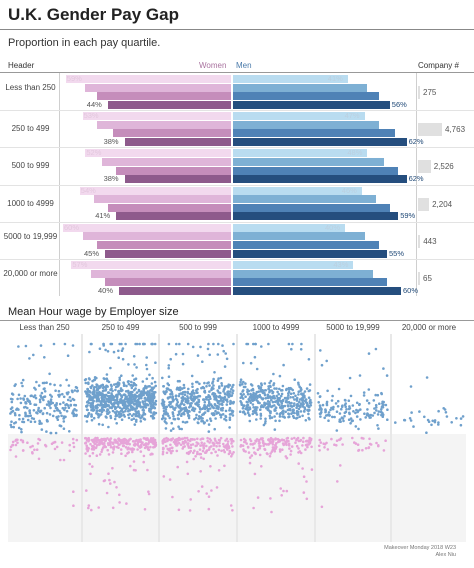 This screenshot has width=474, height=568. What do you see at coordinates (299, 116) in the screenshot?
I see `men-bar` at bounding box center [299, 116].